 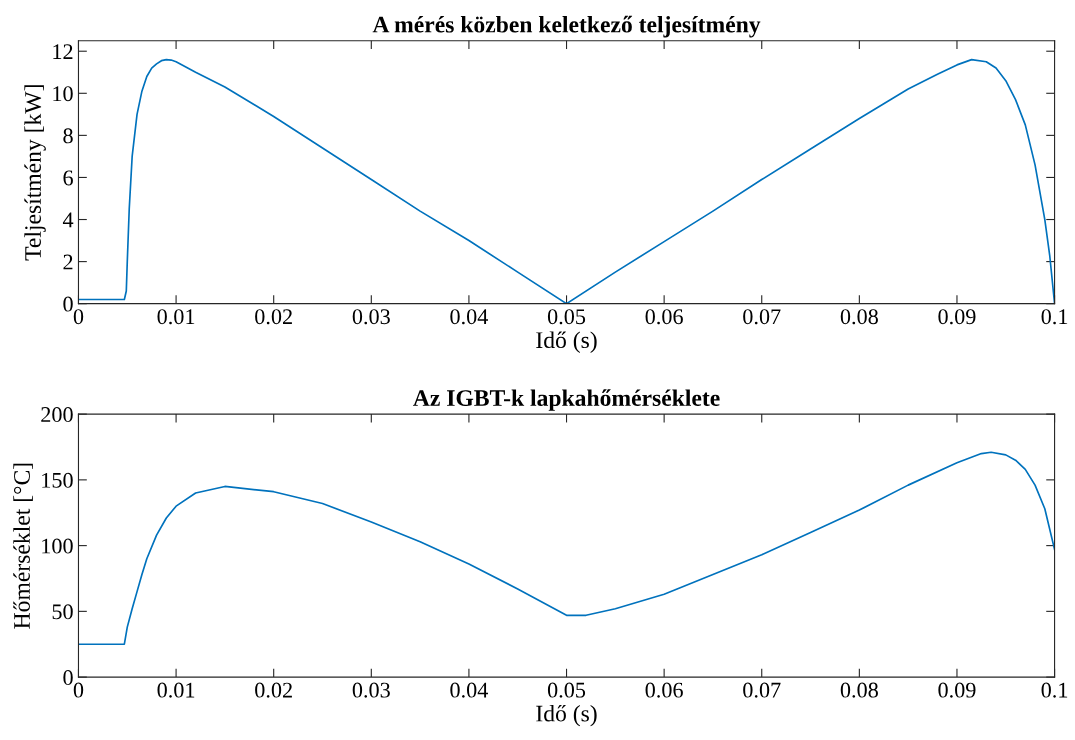 What do you see at coordinates (57, 415) in the screenshot?
I see `y-tick-label: 200` at bounding box center [57, 415].